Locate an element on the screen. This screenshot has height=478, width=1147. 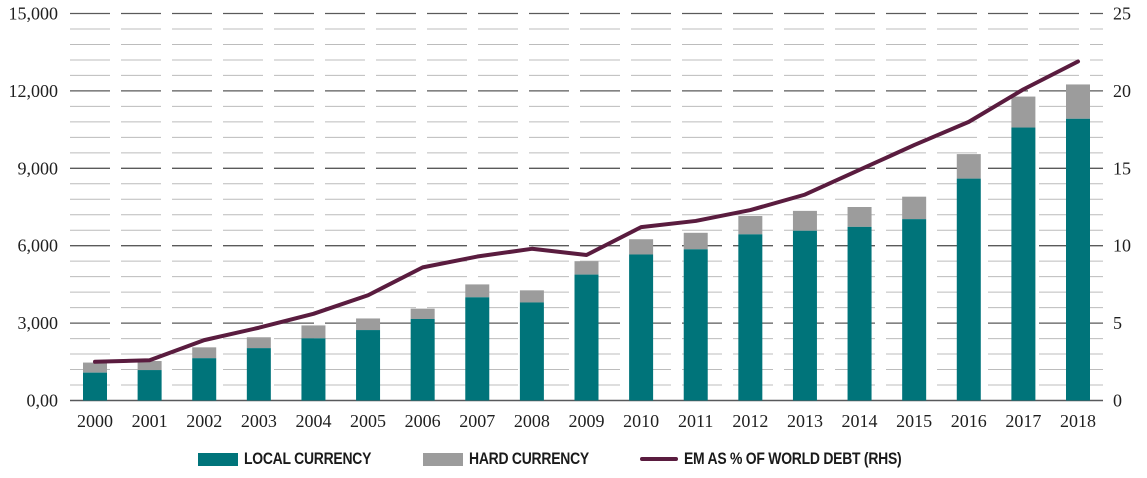
right-axis-tick-label: 20 is located at coordinates (1122, 91).